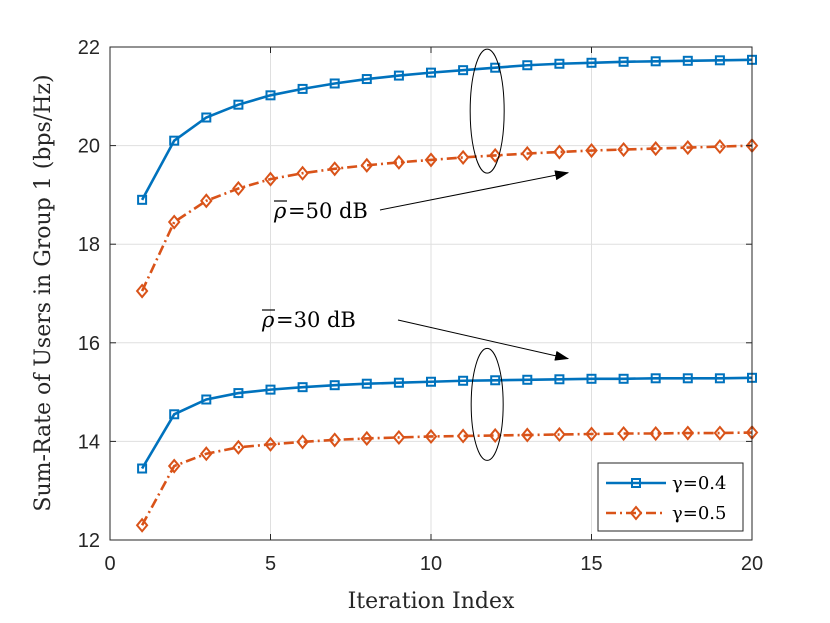  Describe the element at coordinates (591, 564) in the screenshot. I see `x-tick-label: 15` at that location.